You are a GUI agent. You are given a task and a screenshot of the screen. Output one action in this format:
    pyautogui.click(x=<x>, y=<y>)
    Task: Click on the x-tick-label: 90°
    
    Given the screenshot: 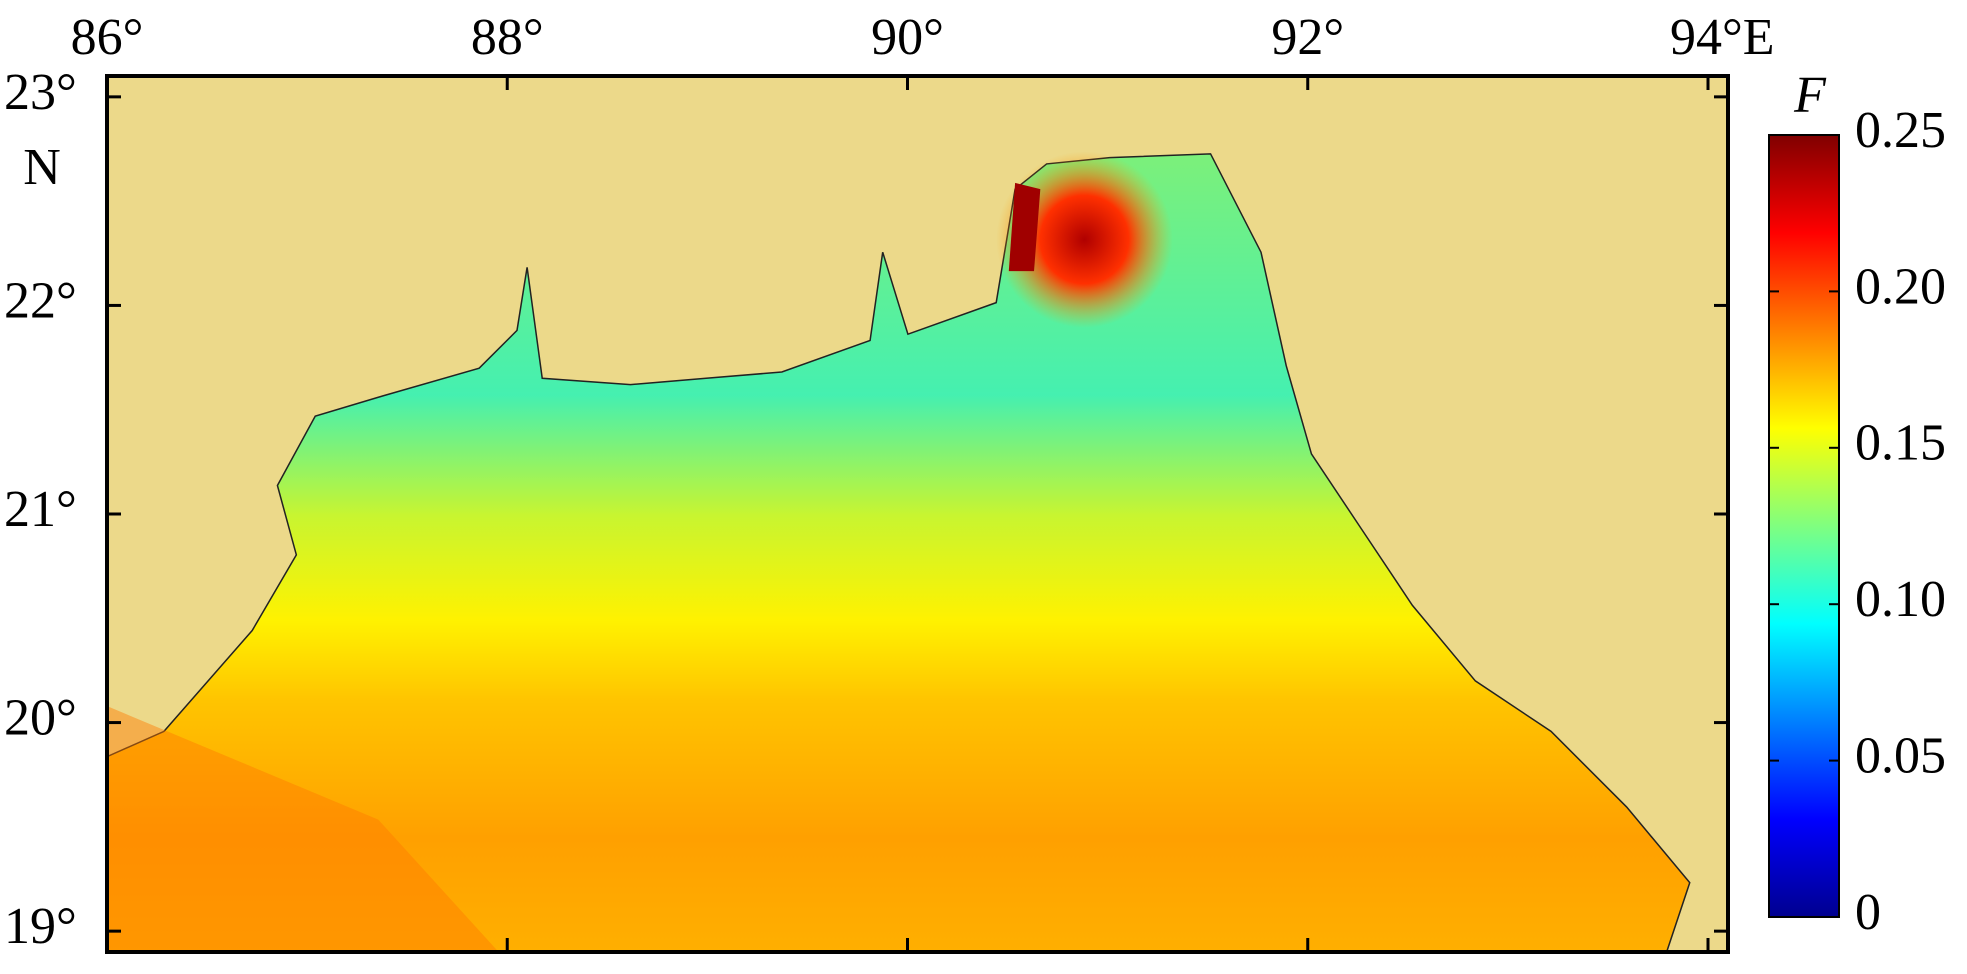 What is the action you would take?
    pyautogui.click(x=907, y=37)
    